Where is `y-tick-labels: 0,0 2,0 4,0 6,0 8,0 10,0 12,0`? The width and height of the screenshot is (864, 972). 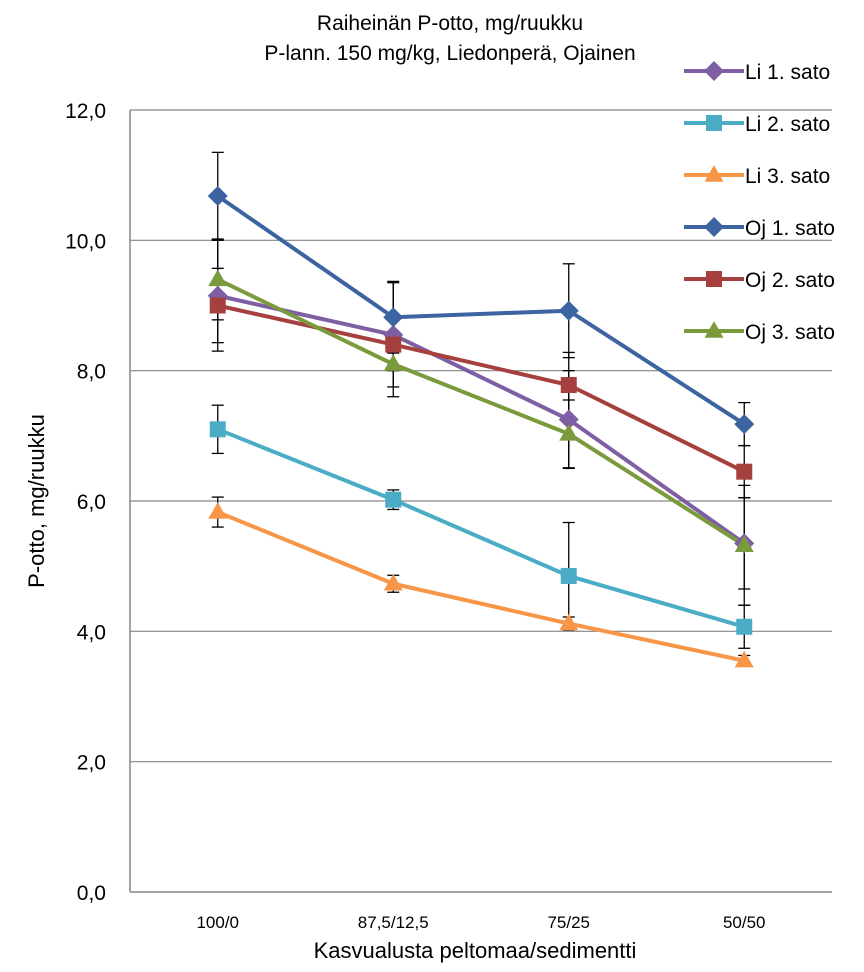
y-tick-labels: 0,0 2,0 4,0 6,0 8,0 10,0 12,0 is located at coordinates (85, 502).